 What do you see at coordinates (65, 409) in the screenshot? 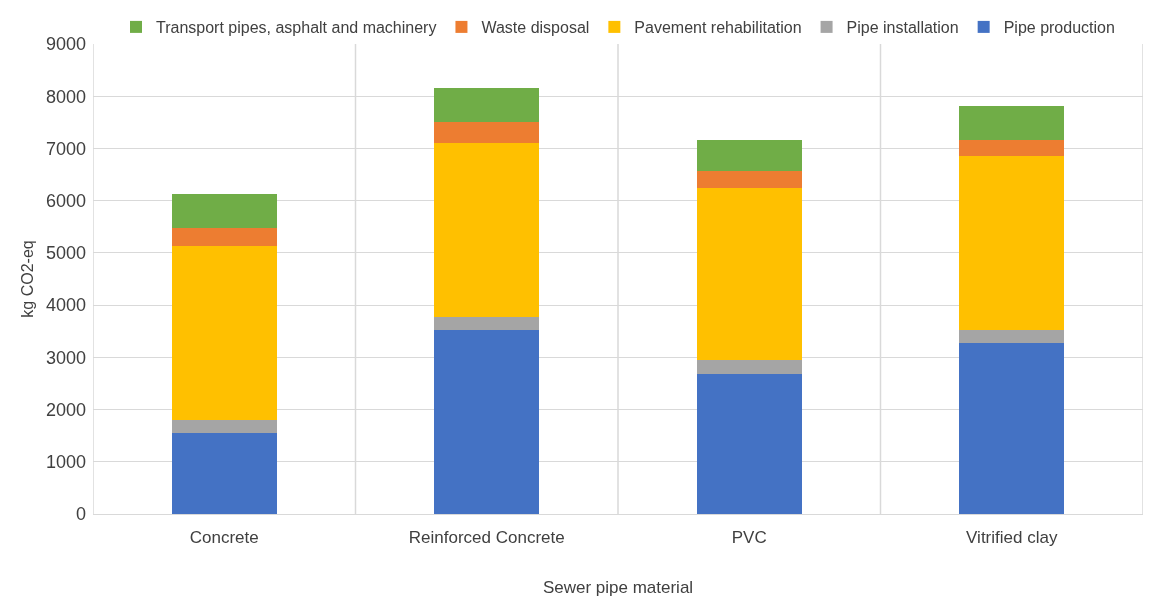
I see `y-tick-label: 2000` at bounding box center [65, 409].